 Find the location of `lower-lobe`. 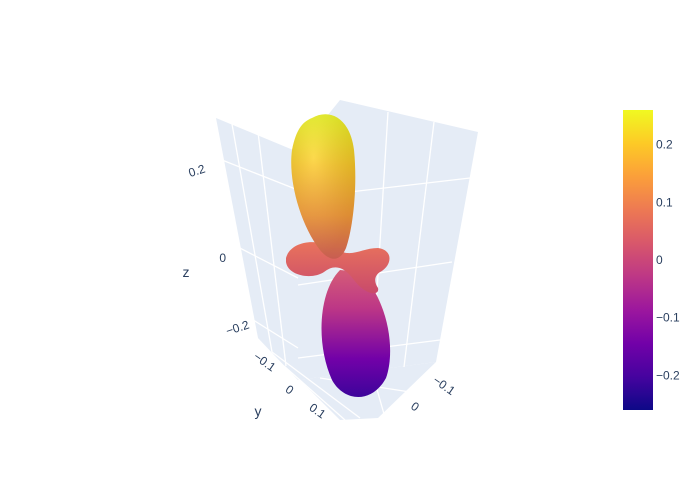

lower-lobe is located at coordinates (356, 333).